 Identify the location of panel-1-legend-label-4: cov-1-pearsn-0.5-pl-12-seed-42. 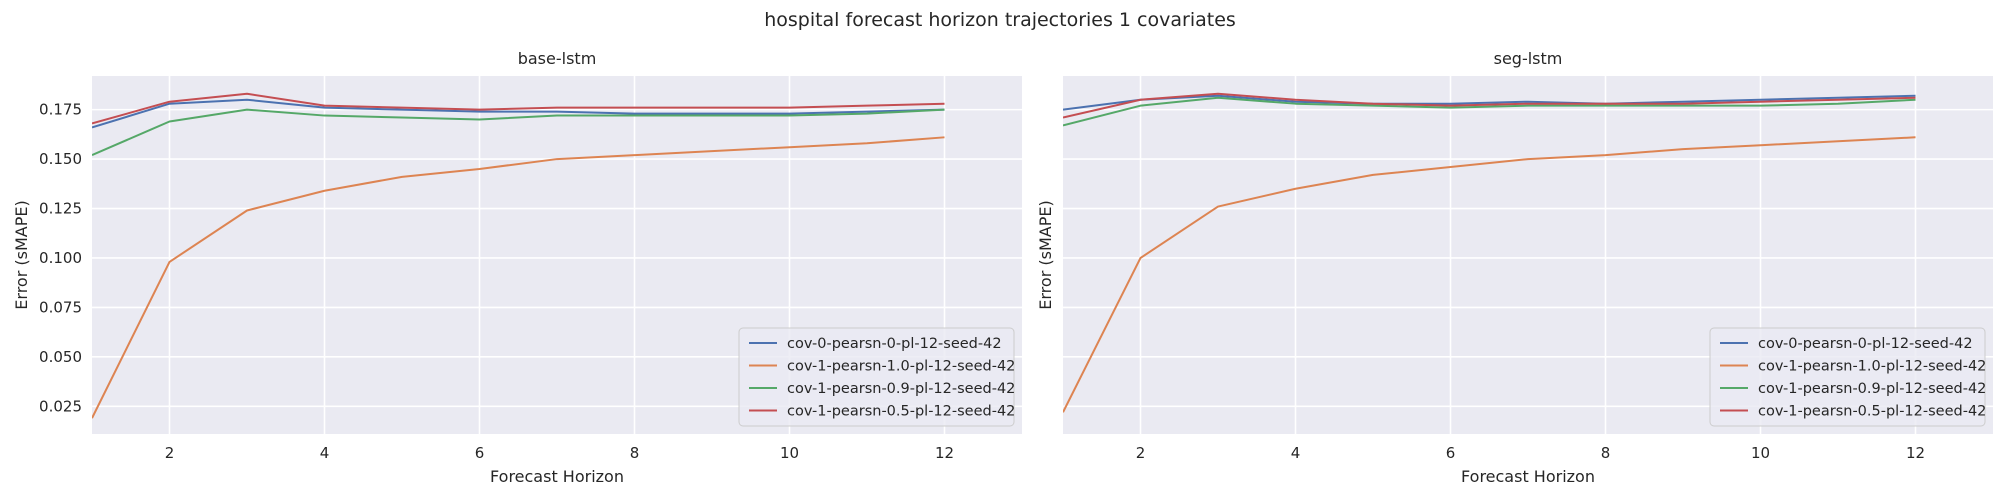
(901, 412).